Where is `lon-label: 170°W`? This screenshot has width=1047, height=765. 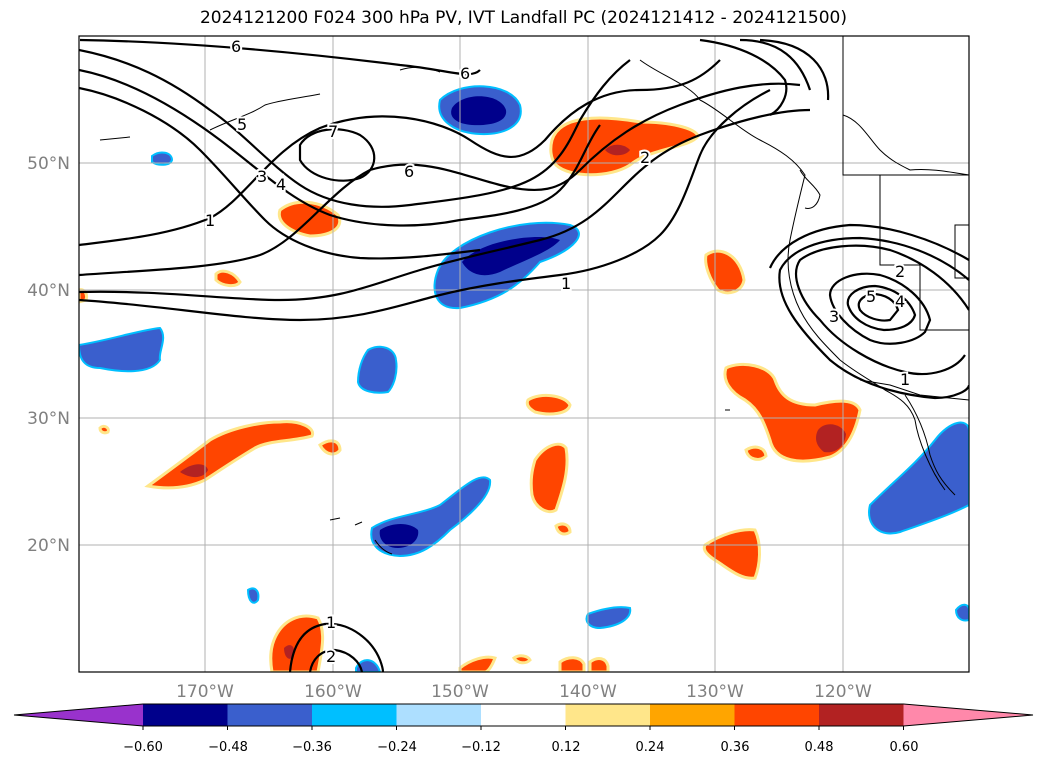 lon-label: 170°W is located at coordinates (205, 692).